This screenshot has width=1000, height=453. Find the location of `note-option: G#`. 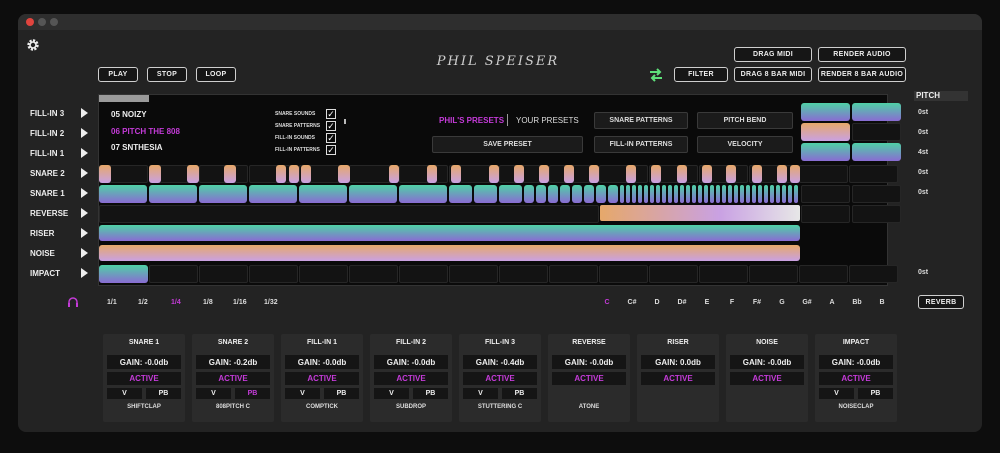

note-option: G# is located at coordinates (807, 302).